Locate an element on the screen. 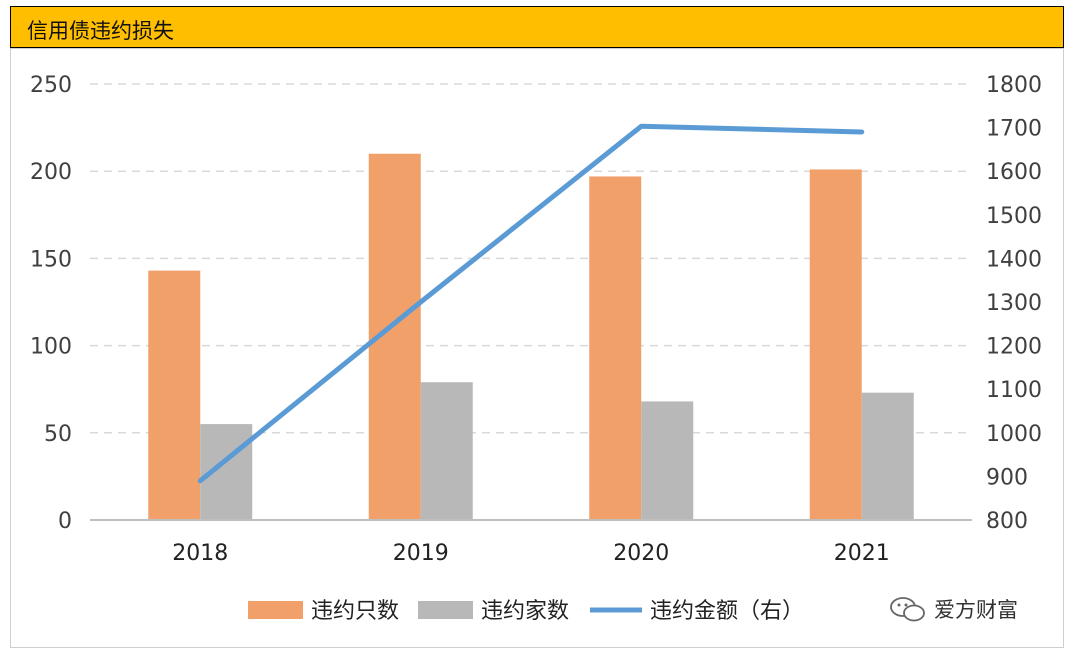  y-right-tick-label: 1400 is located at coordinates (1014, 259).